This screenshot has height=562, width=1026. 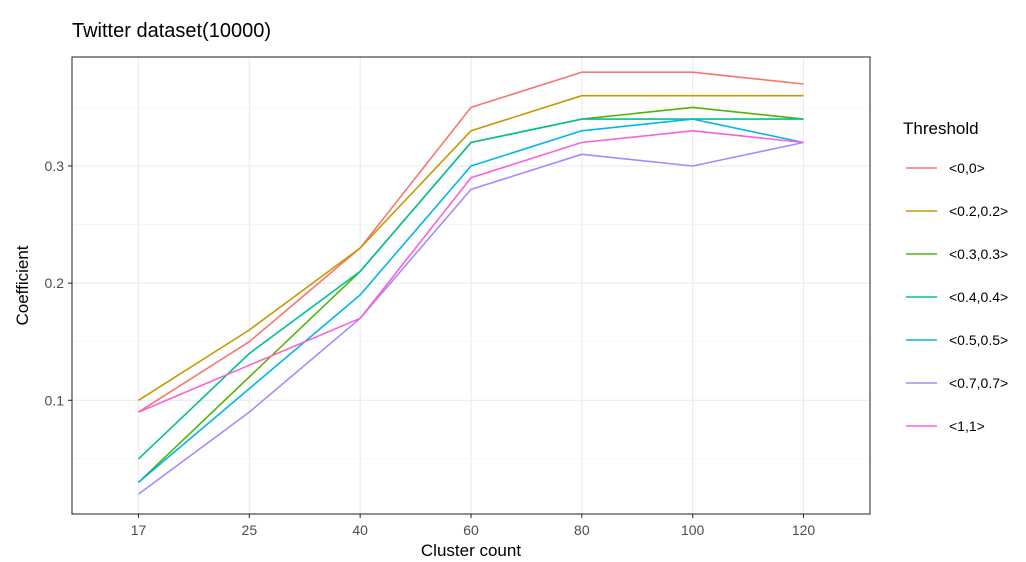 I want to click on x-axis-title: Cluster count, so click(x=471, y=550).